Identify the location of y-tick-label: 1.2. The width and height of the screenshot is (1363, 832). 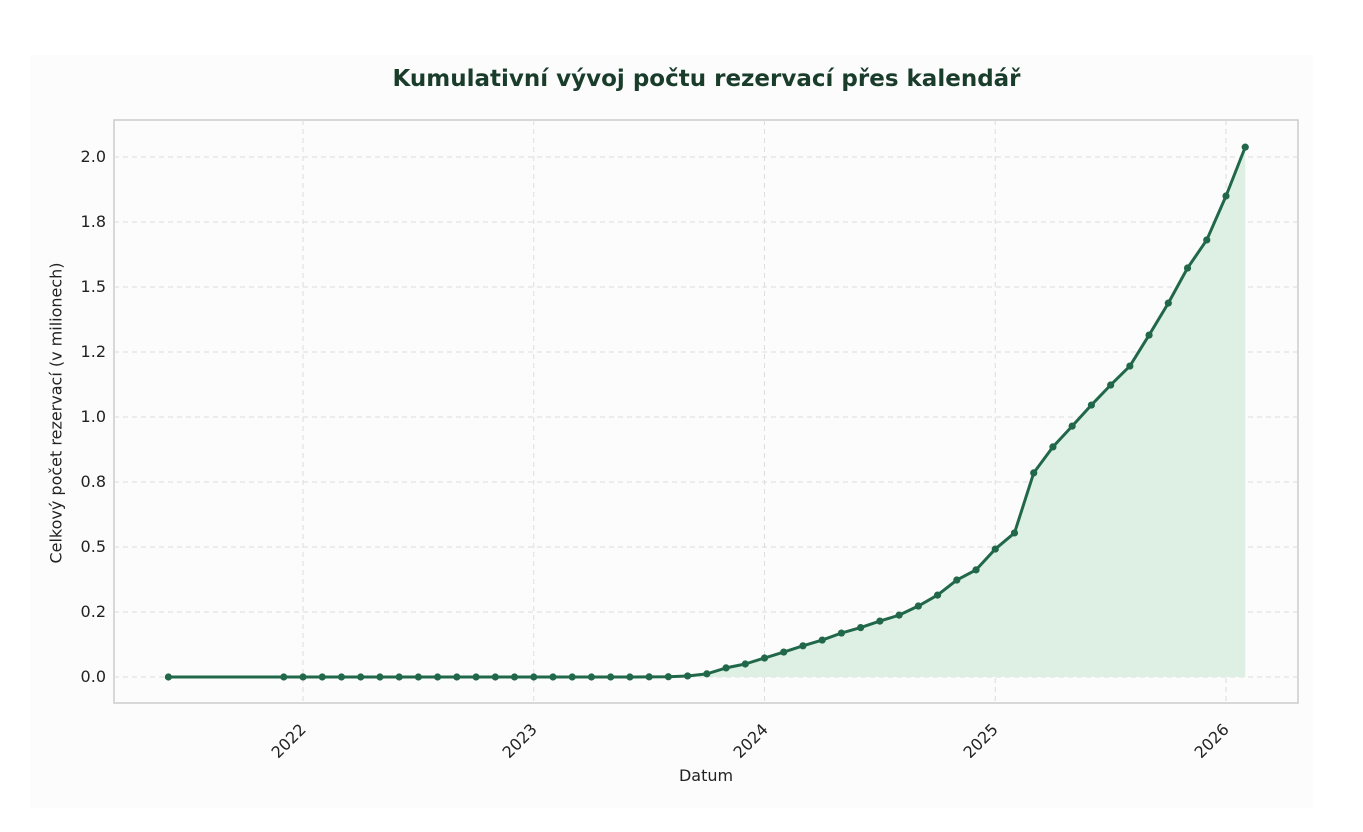
(93, 351).